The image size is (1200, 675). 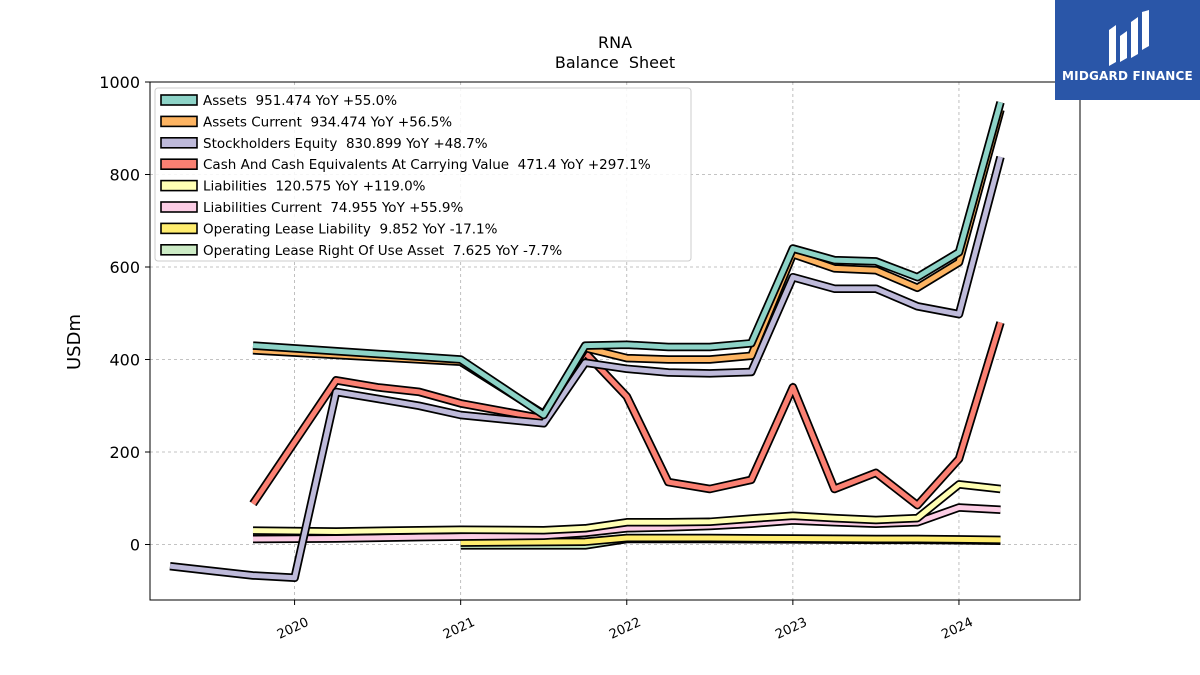 What do you see at coordinates (791, 629) in the screenshot?
I see `x-tick-label: 2023` at bounding box center [791, 629].